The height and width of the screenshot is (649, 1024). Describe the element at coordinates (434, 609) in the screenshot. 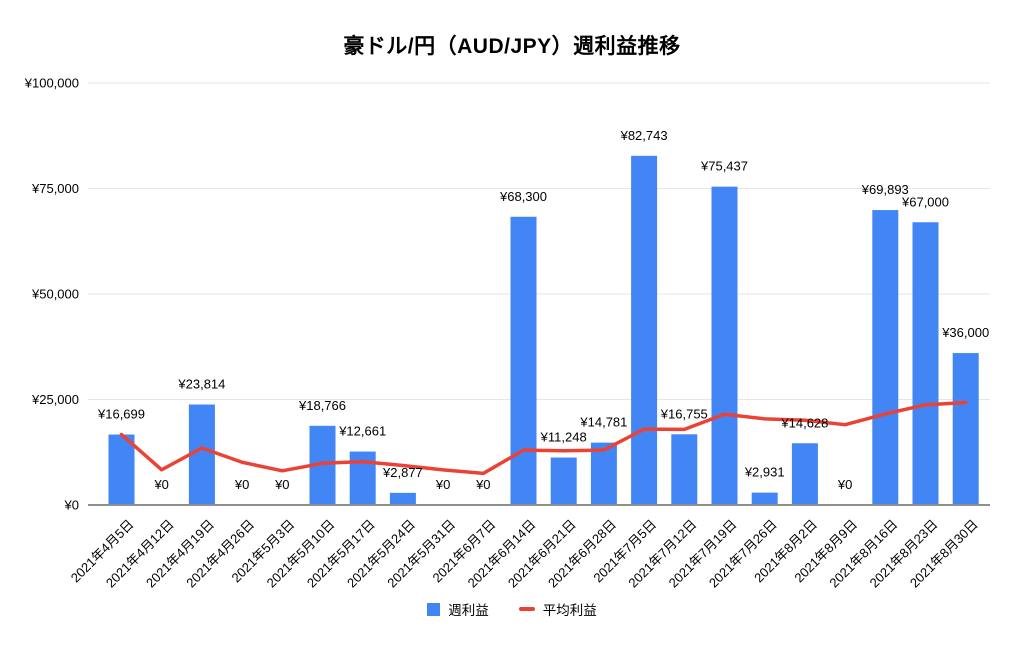

I see `weekly-profit-swatch-icon` at that location.